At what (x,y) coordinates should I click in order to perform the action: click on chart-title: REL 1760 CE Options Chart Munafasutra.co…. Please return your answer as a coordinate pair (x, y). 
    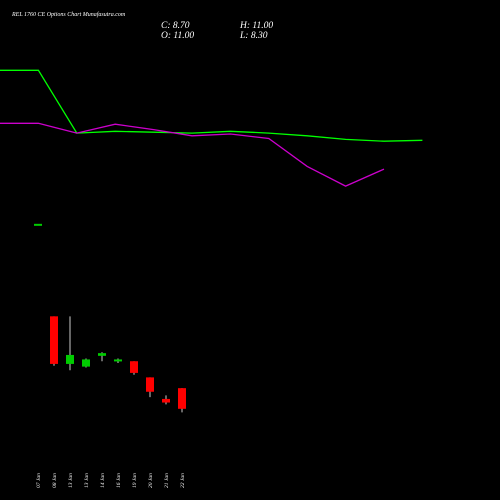
    Looking at the image, I should click on (68, 14).